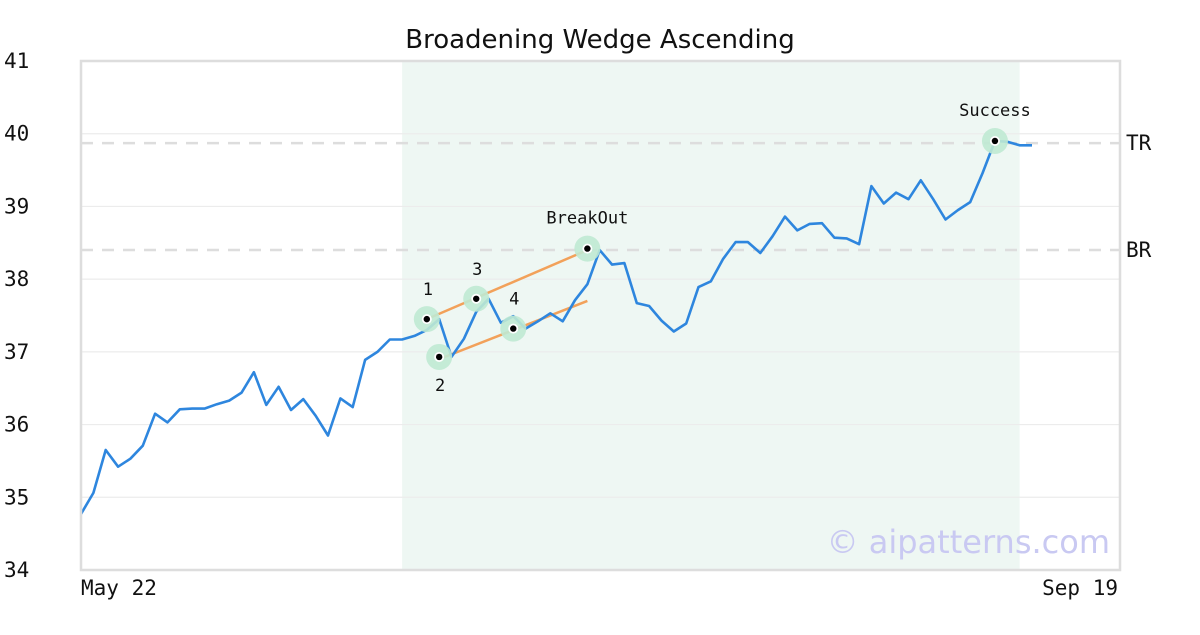  I want to click on pivot-2-marker-dot, so click(439, 357).